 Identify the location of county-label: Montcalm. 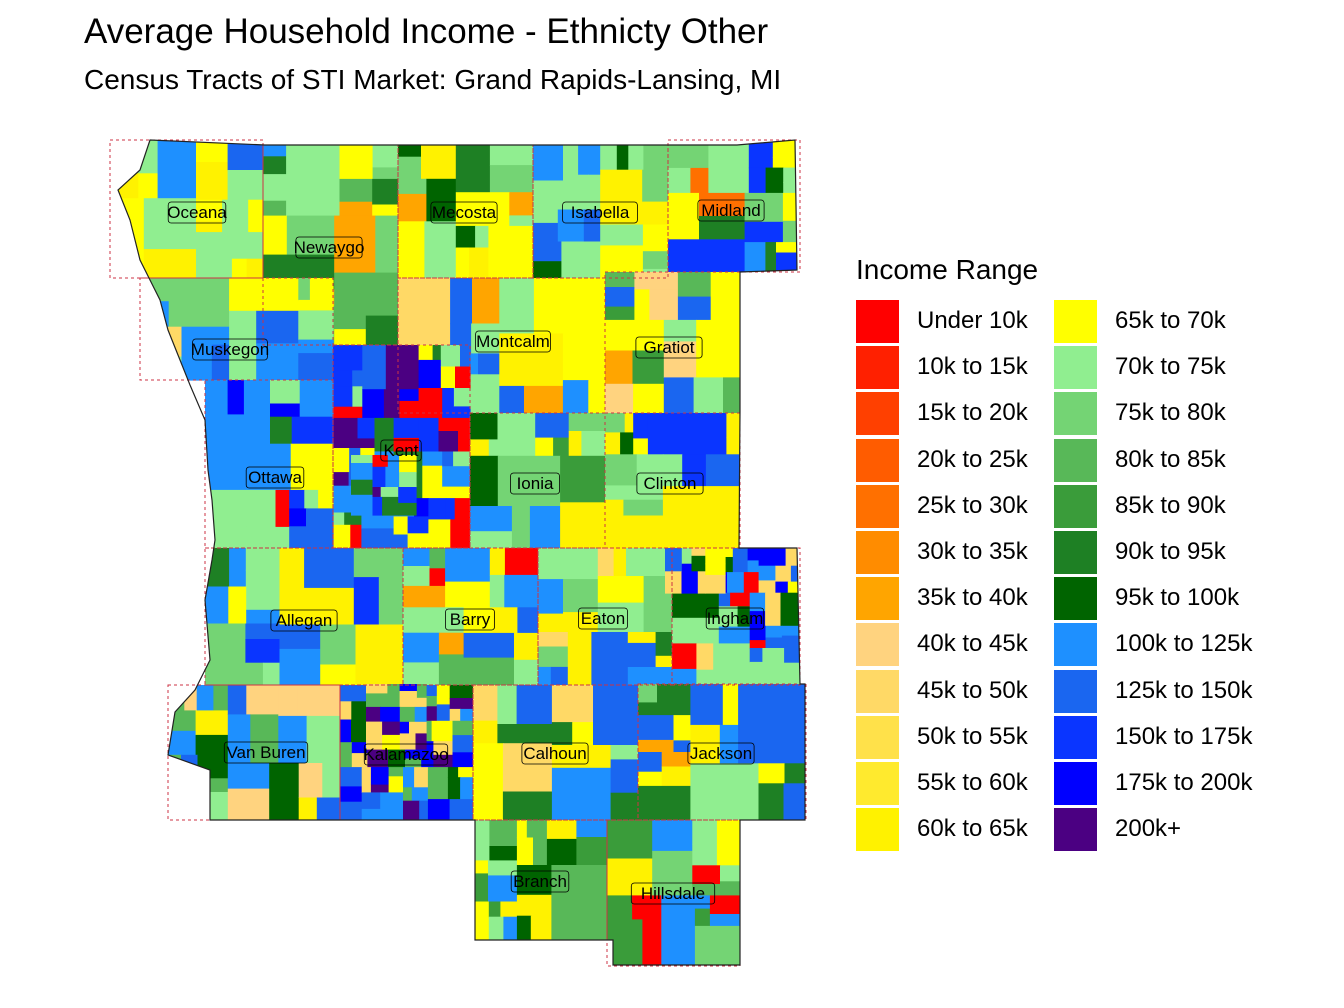
(513, 341).